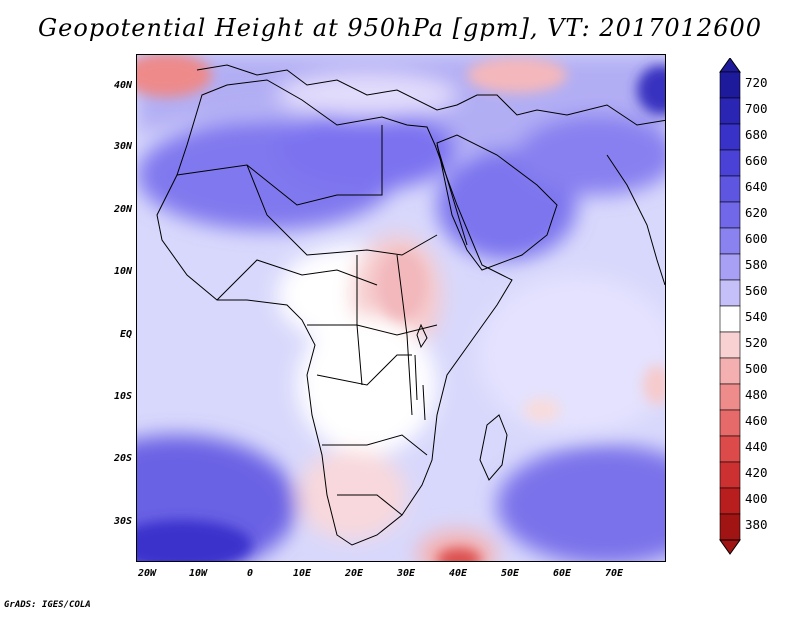  What do you see at coordinates (591, 155) in the screenshot?
I see `iran-plateau-high` at bounding box center [591, 155].